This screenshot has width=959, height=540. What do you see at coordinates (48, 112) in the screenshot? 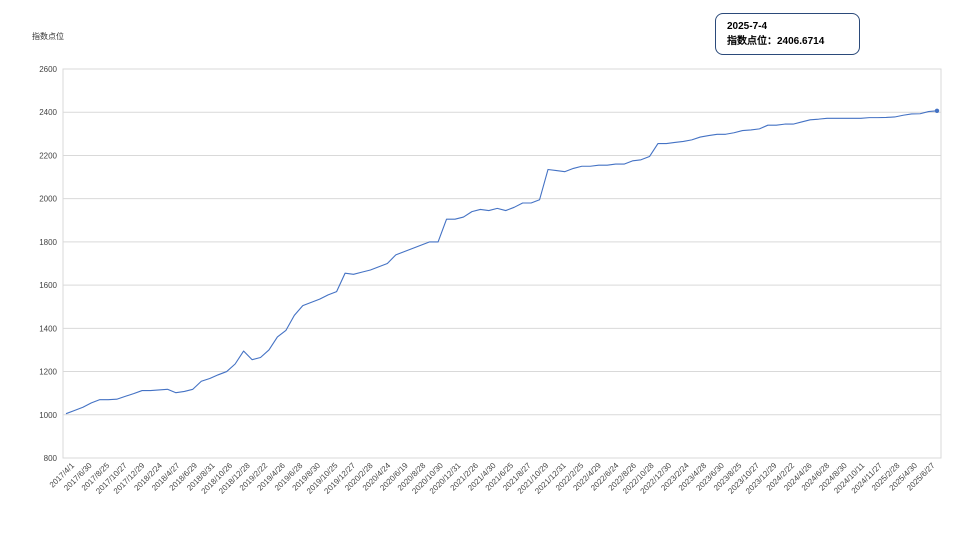
I see `y-tick-label: 2400` at bounding box center [48, 112].